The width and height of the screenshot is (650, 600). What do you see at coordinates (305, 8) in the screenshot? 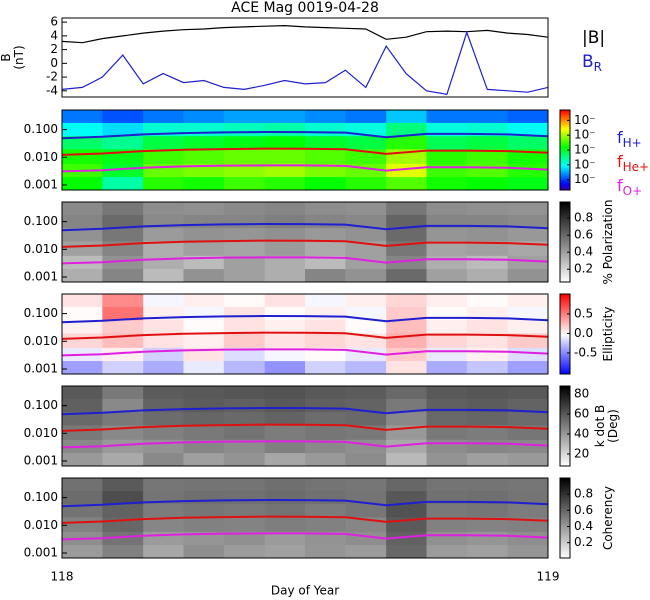
I see `chart-title: ACE Mag 0019-04-28` at bounding box center [305, 8].